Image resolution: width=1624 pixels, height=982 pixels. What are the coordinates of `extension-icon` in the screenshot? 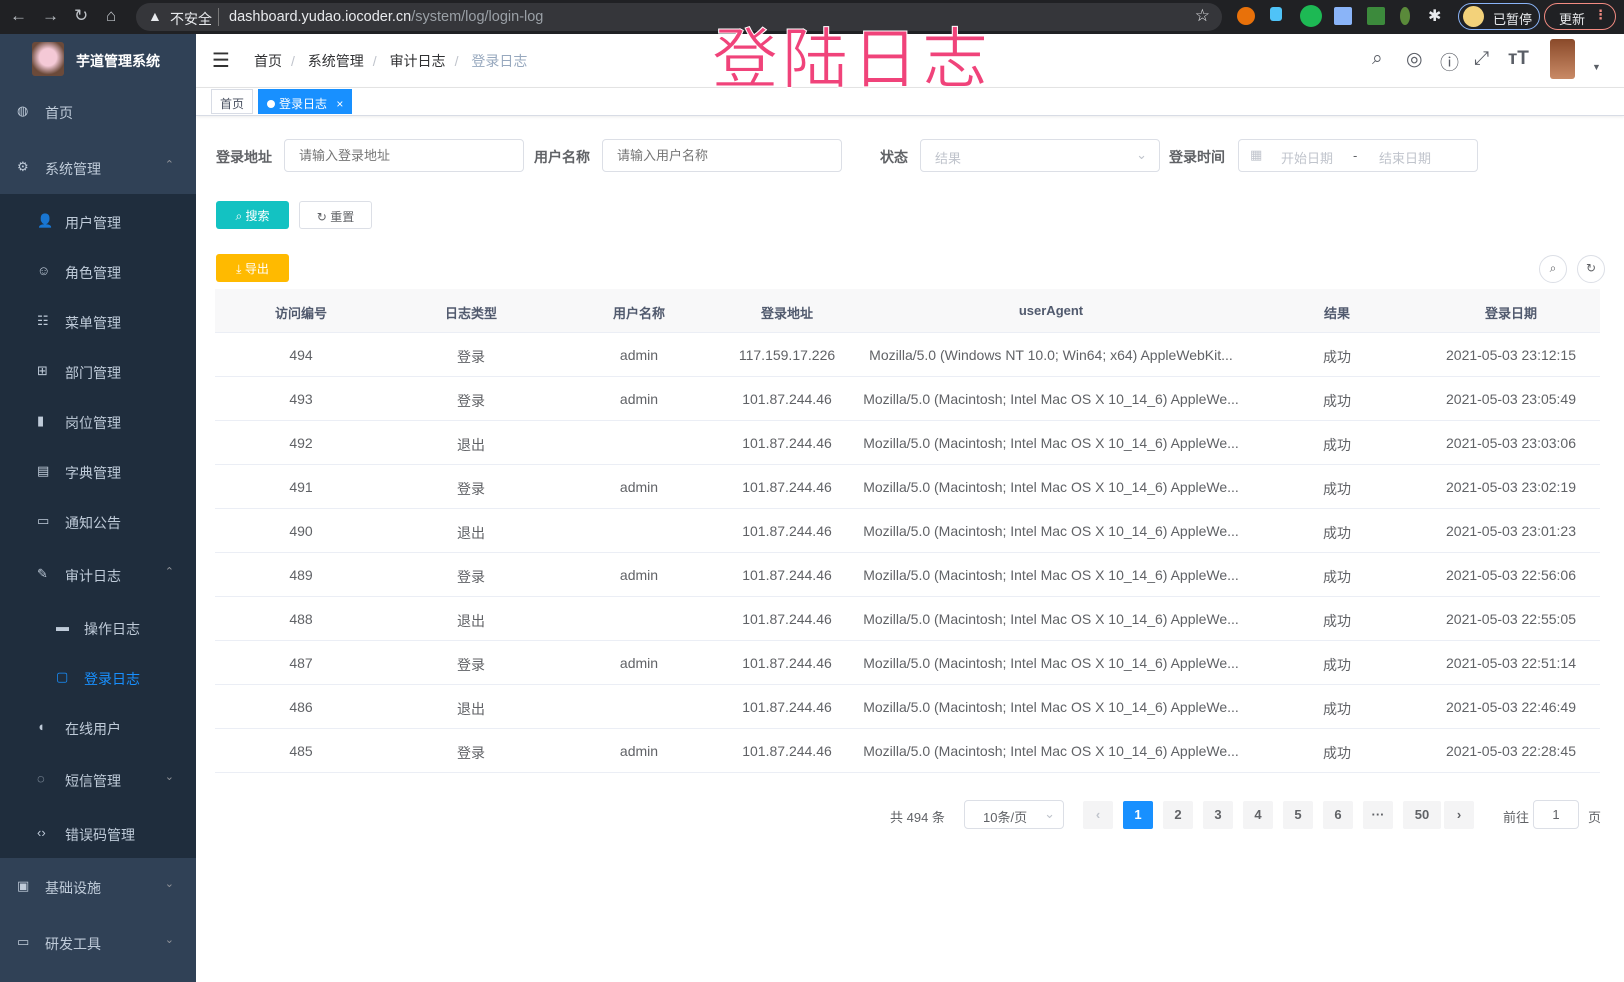 It's located at (1246, 16).